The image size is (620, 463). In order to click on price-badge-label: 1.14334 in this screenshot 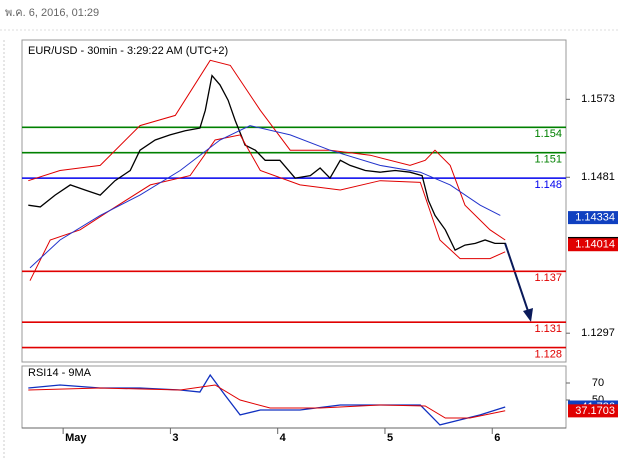, I will do `click(595, 218)`.